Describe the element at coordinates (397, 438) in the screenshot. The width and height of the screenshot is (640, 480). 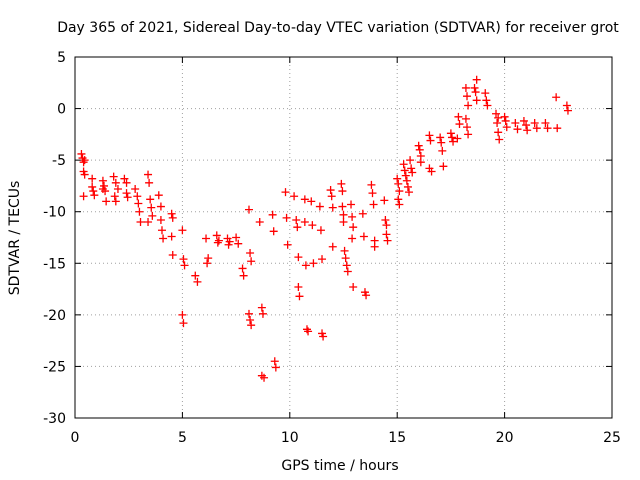
I see `x-tick-label: 15` at that location.